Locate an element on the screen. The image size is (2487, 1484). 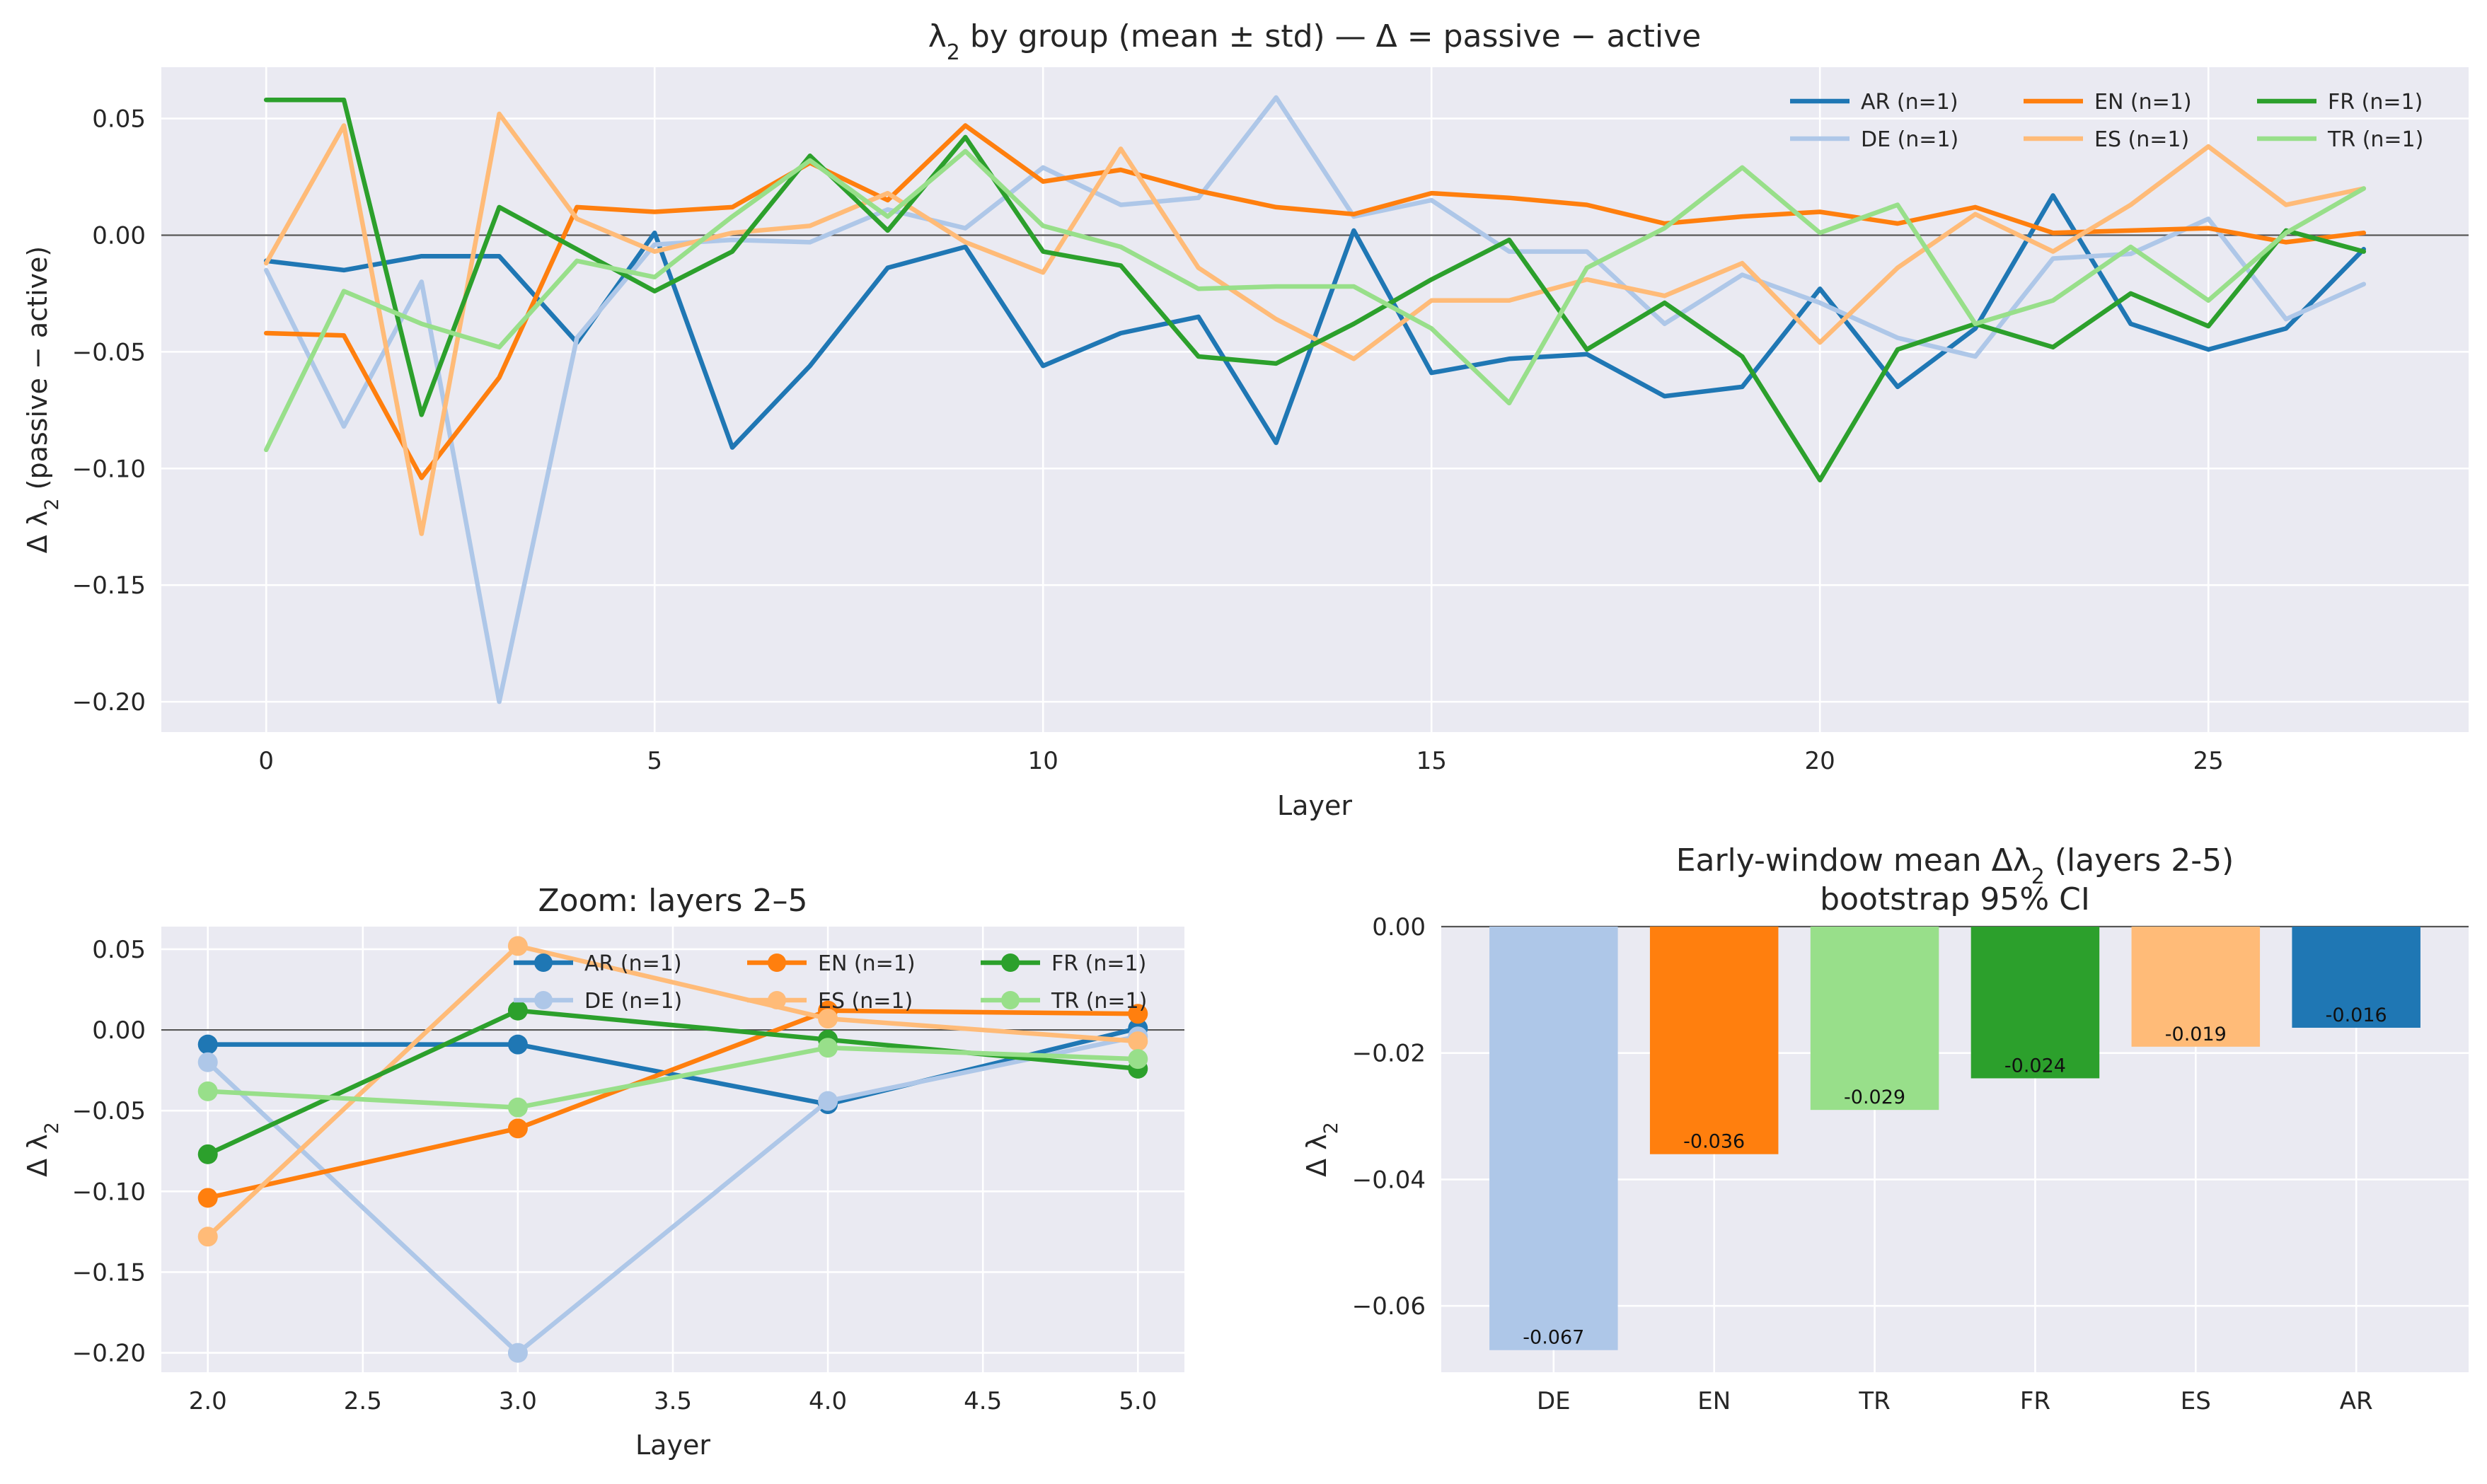
x-tick-label: 5.0 is located at coordinates (1138, 1401).